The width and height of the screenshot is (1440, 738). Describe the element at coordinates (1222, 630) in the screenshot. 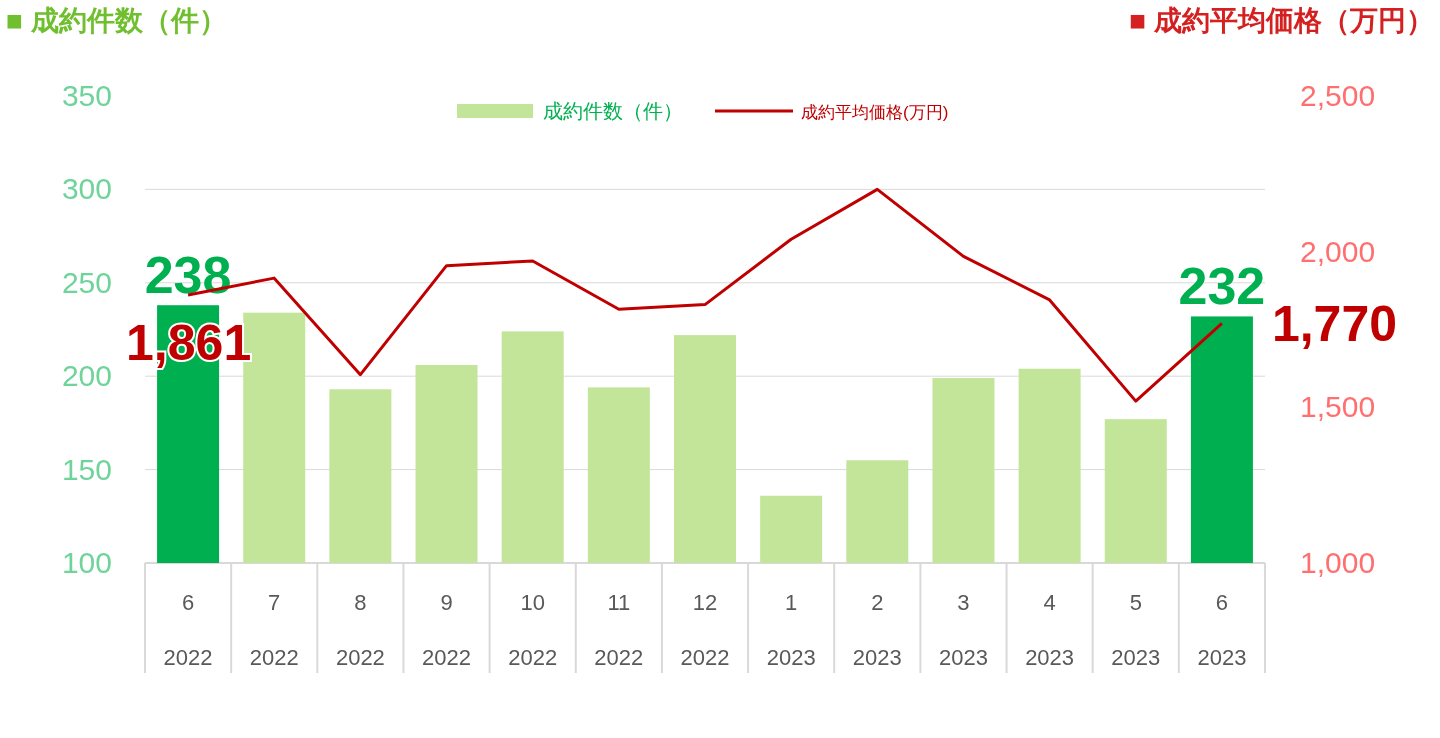

I see `category-label: 6 2023` at that location.